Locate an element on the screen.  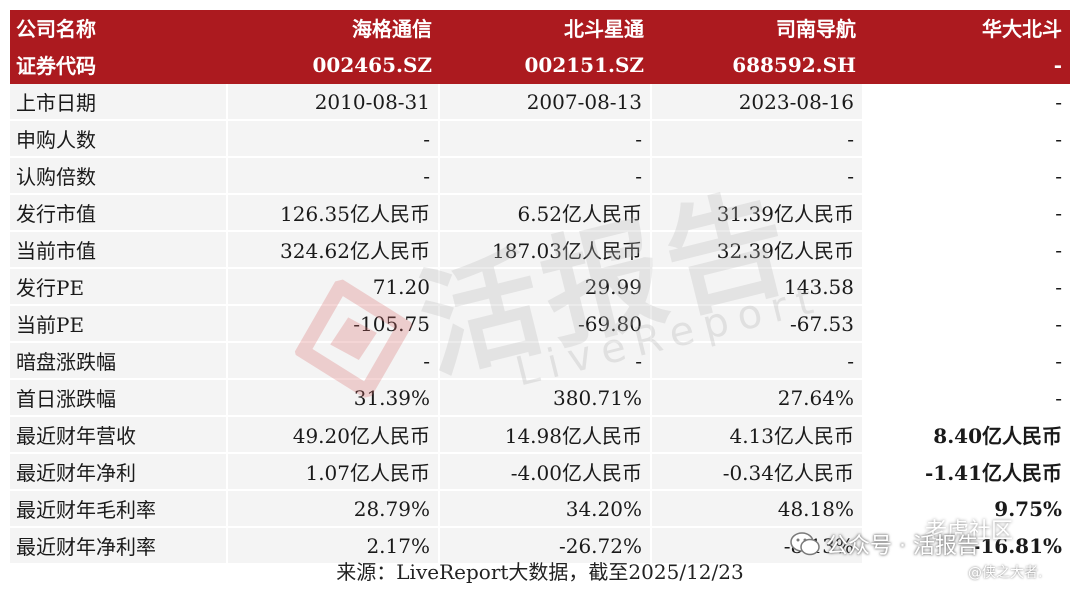
header-company-cell: 司南导航 is located at coordinates (758, 28).